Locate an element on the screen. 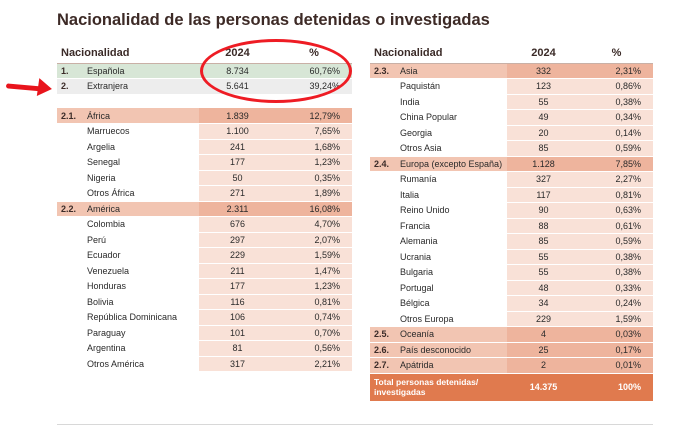 Image resolution: width=690 pixels, height=427 pixels. row-pct: 0,81% is located at coordinates (616, 195).